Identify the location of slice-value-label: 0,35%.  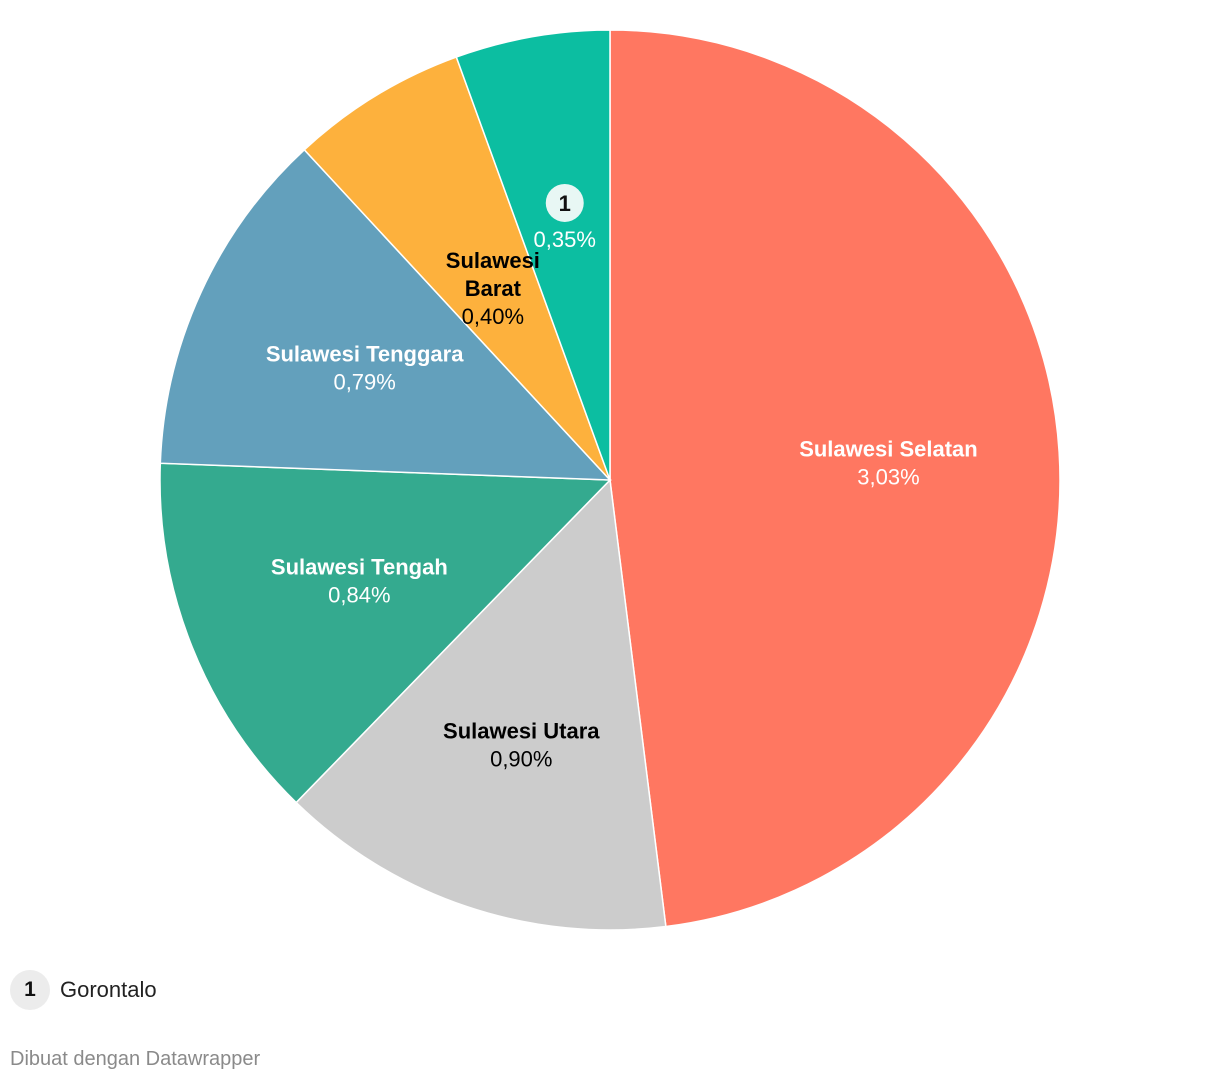
(565, 239).